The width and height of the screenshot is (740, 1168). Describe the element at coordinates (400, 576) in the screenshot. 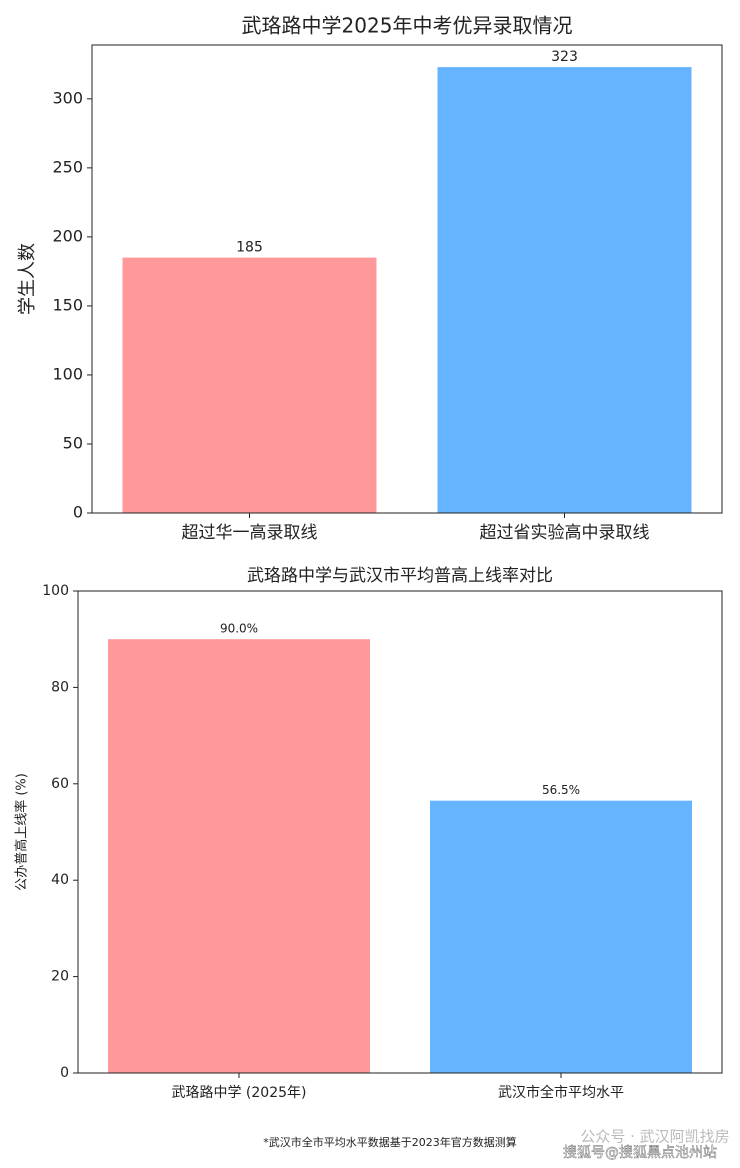

I see `chart-title: 武珞路中学与武汉市平均普高上线率对比` at that location.